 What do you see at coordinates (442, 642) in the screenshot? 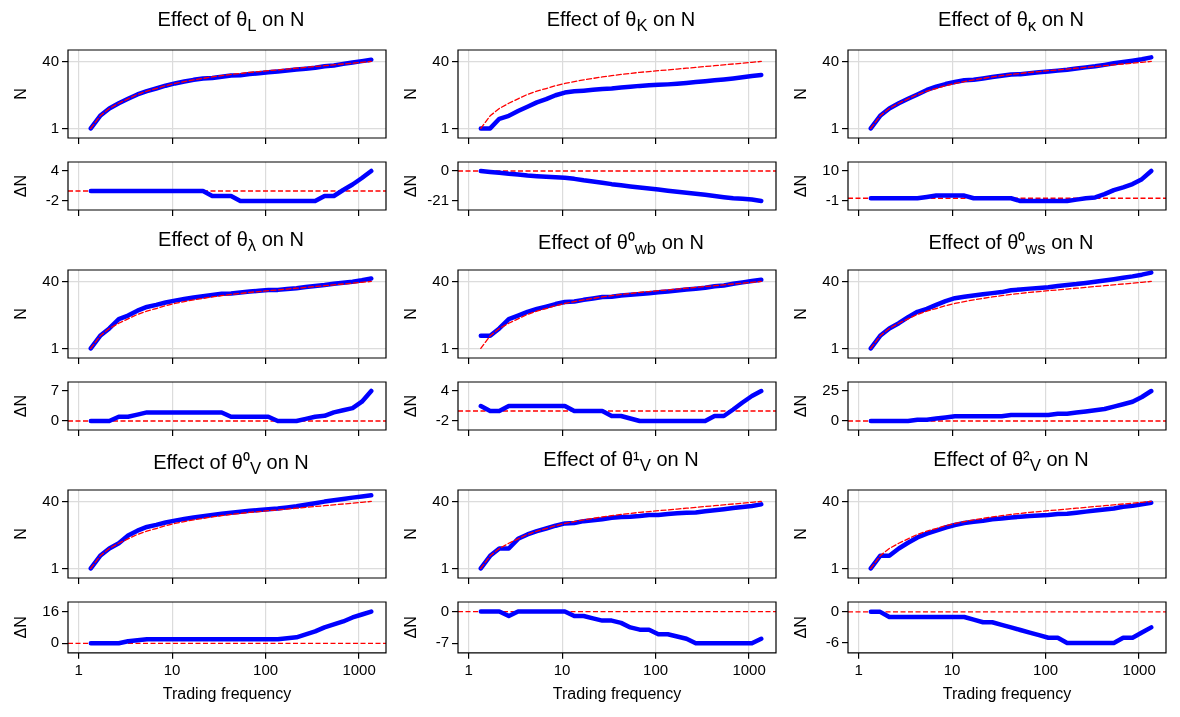
I see `y-tick-label: -7` at bounding box center [442, 642].